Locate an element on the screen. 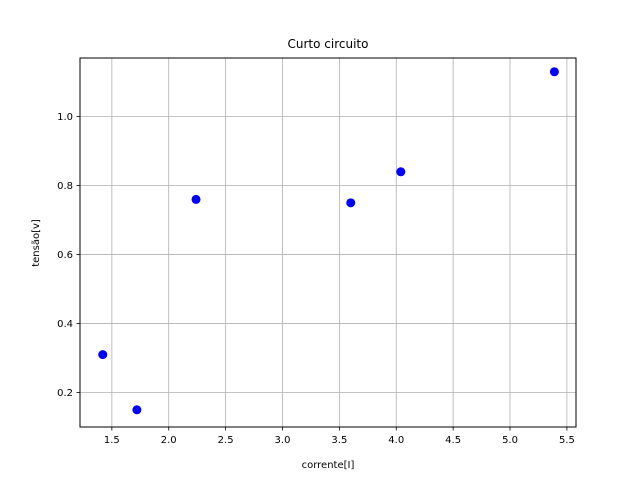  x-axis-label: corrente[I] is located at coordinates (328, 465).